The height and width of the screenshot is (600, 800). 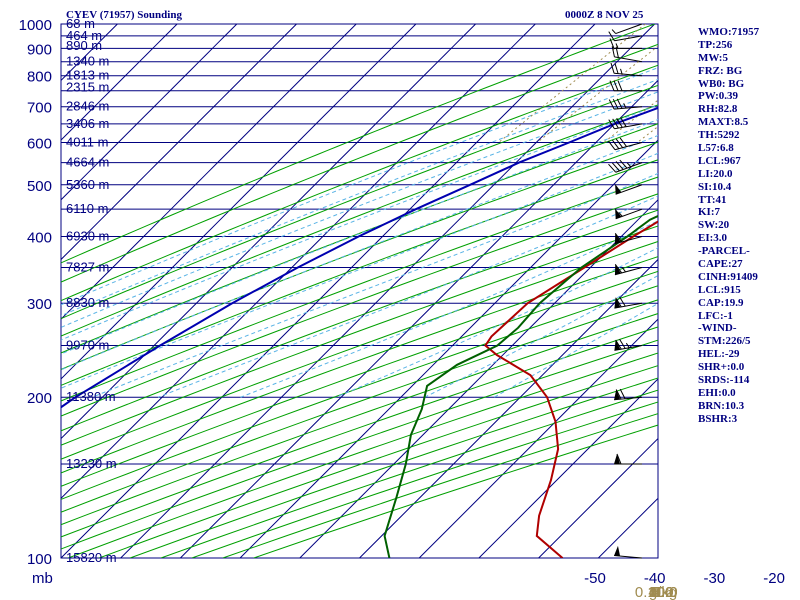 I want to click on mixing-ratio-label: 5.0, so click(x=663, y=592).